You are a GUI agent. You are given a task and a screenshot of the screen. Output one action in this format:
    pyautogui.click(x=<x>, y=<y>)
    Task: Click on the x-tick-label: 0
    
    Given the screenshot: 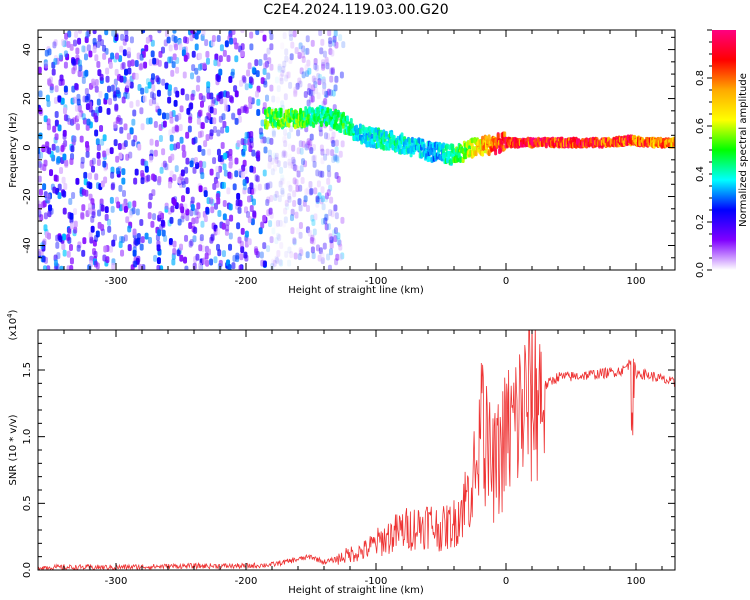 What is the action you would take?
    pyautogui.click(x=506, y=581)
    